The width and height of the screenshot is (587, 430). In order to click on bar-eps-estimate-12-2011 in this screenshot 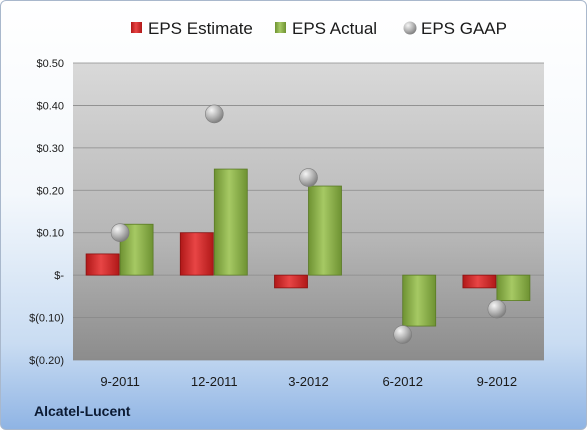, I will do `click(196, 254)`.